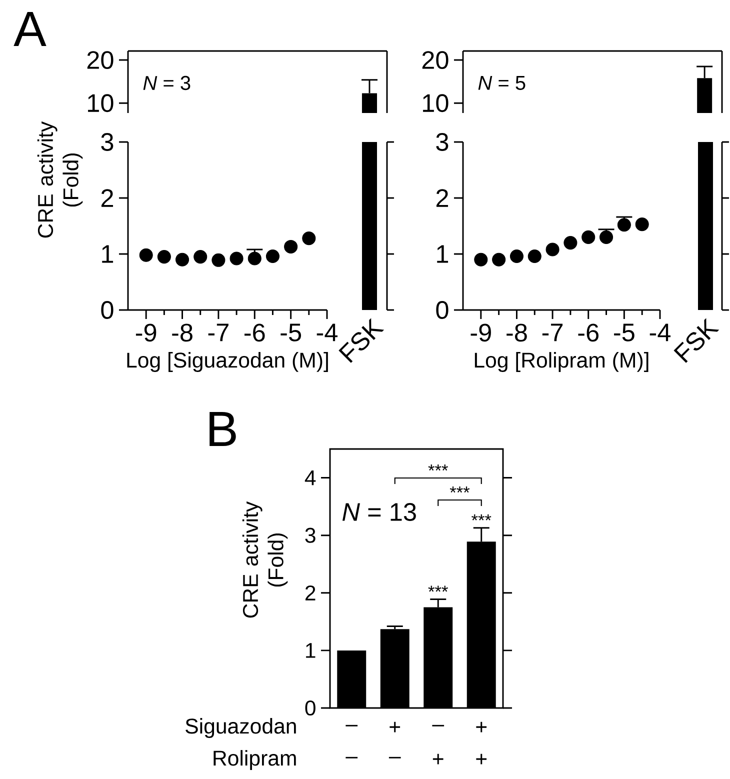 This screenshot has height=779, width=730. What do you see at coordinates (502, 83) in the screenshot?
I see `annotation: N = 5` at bounding box center [502, 83].